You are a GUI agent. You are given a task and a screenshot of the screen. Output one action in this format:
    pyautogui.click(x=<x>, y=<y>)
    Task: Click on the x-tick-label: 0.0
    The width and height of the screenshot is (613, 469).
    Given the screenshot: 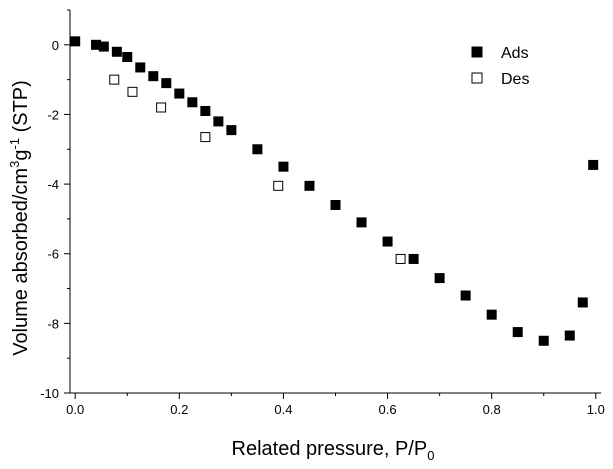 What is the action you would take?
    pyautogui.click(x=75, y=409)
    